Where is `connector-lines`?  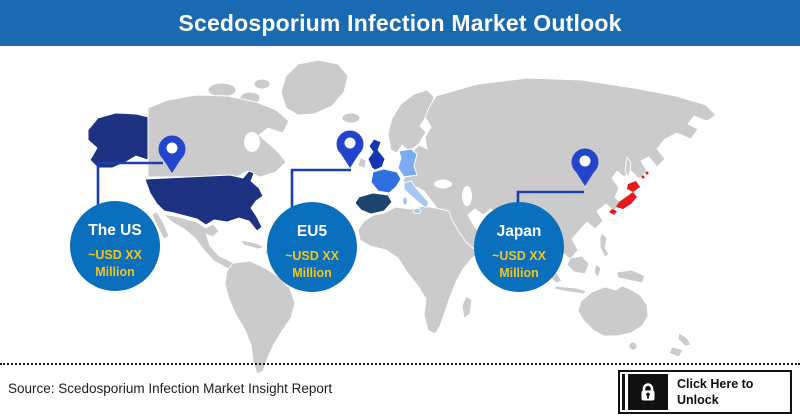
connector-lines is located at coordinates (340, 184).